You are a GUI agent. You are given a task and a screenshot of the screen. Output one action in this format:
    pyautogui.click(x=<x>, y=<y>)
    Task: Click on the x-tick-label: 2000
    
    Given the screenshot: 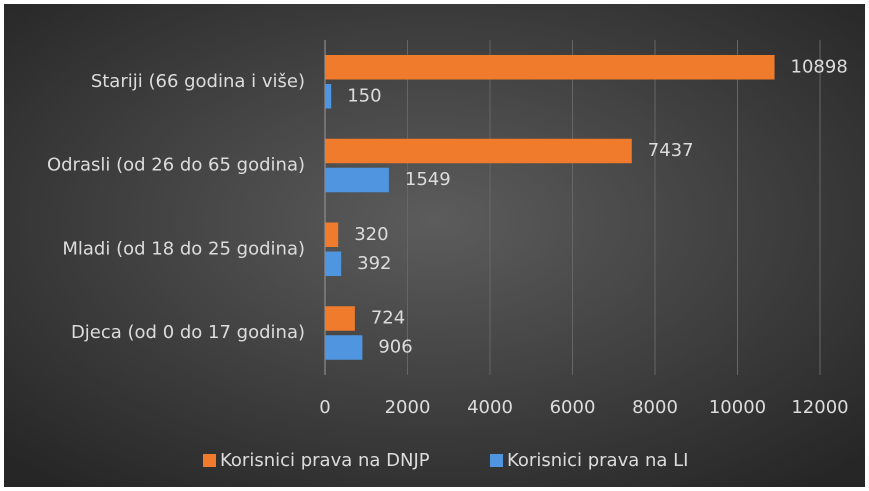 What is the action you would take?
    pyautogui.click(x=408, y=407)
    